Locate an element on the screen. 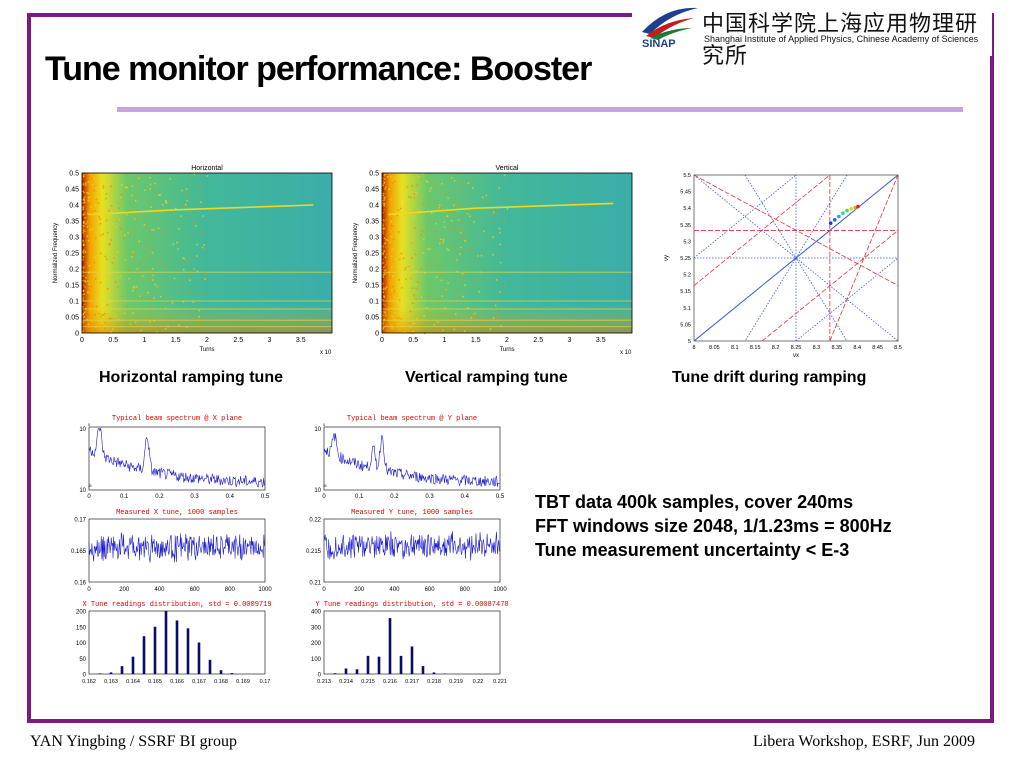 Image resolution: width=1024 pixels, height=768 pixels. y-tick-label: 200 is located at coordinates (316, 644).